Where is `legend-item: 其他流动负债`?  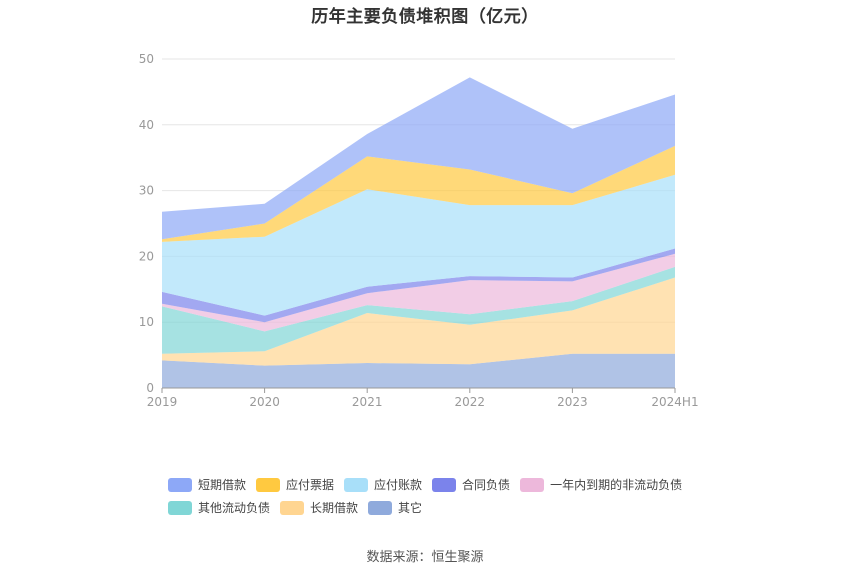 legend-item: 其他流动负债 is located at coordinates (219, 507).